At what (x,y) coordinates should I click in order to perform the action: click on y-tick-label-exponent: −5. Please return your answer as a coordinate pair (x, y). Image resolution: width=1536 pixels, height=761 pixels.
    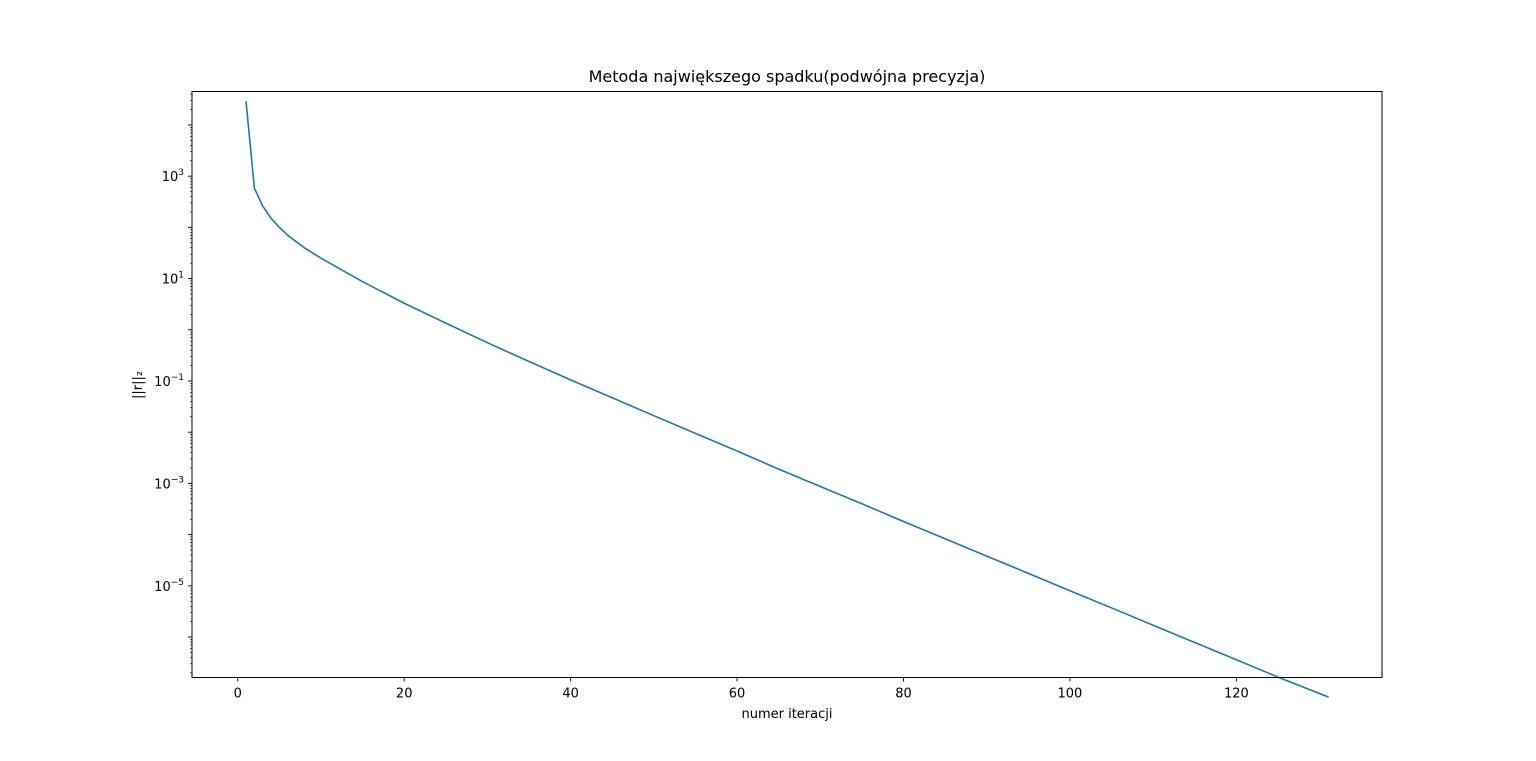
    Looking at the image, I should click on (177, 583).